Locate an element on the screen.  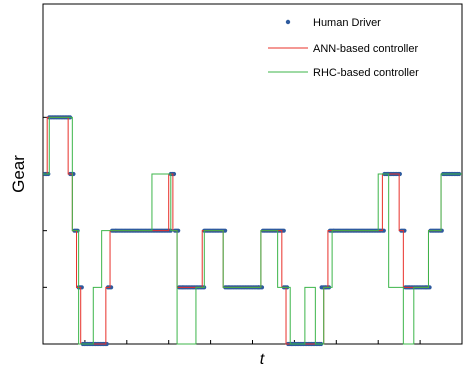
legend-label: RHC-based controller is located at coordinates (366, 73).